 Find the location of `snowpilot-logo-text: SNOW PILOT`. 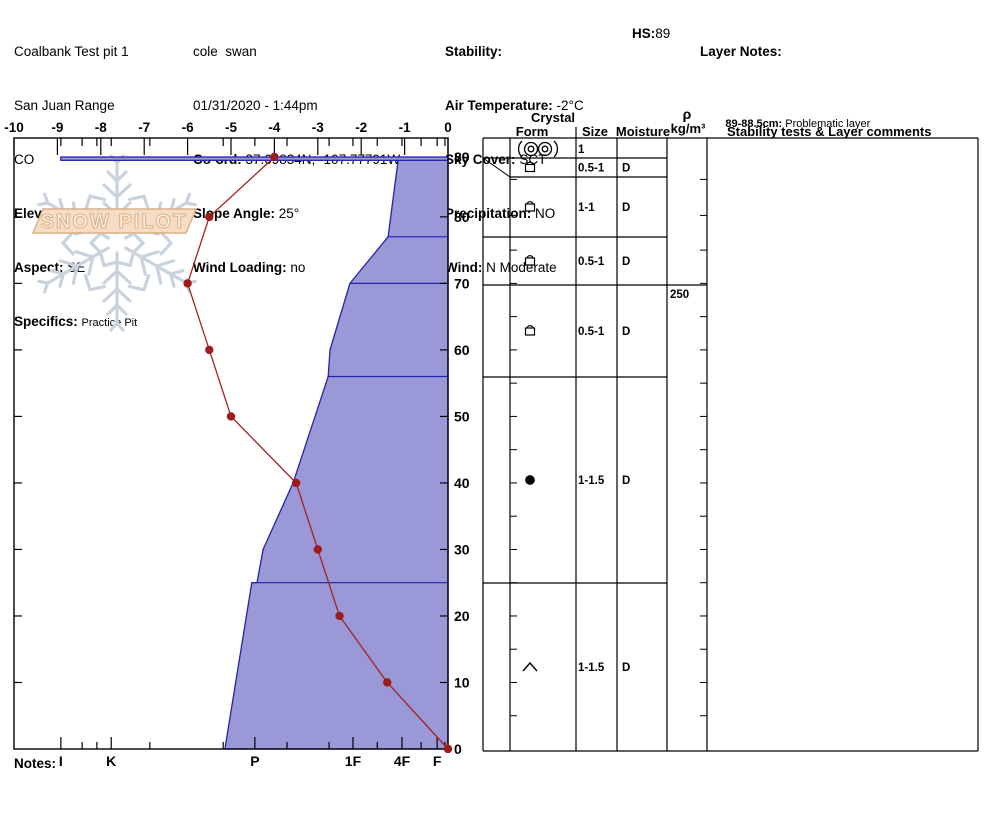

snowpilot-logo-text: SNOW PILOT is located at coordinates (114, 222).